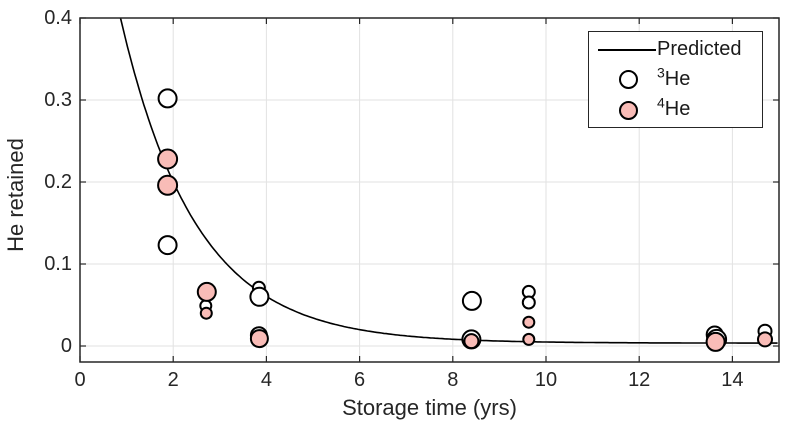  What do you see at coordinates (360, 380) in the screenshot?
I see `x-tick-label: 6` at bounding box center [360, 380].